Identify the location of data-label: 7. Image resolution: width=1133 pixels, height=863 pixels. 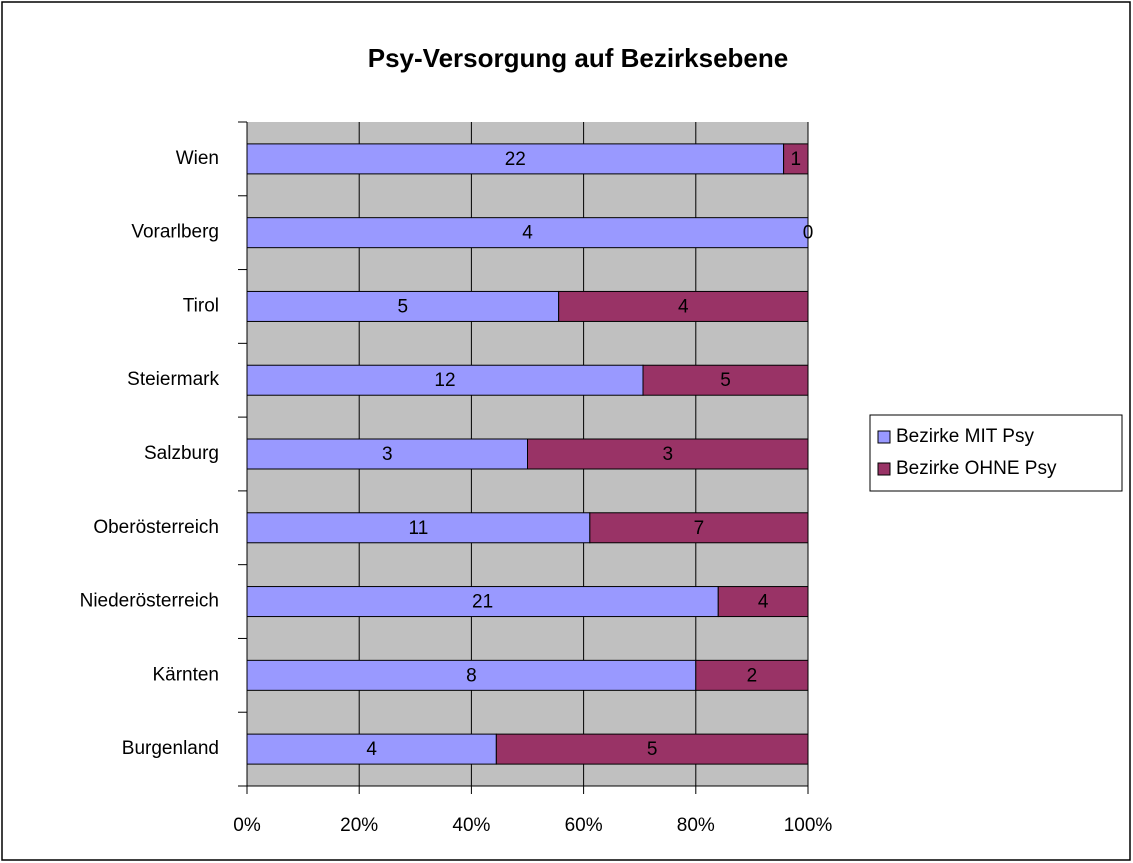
(699, 528).